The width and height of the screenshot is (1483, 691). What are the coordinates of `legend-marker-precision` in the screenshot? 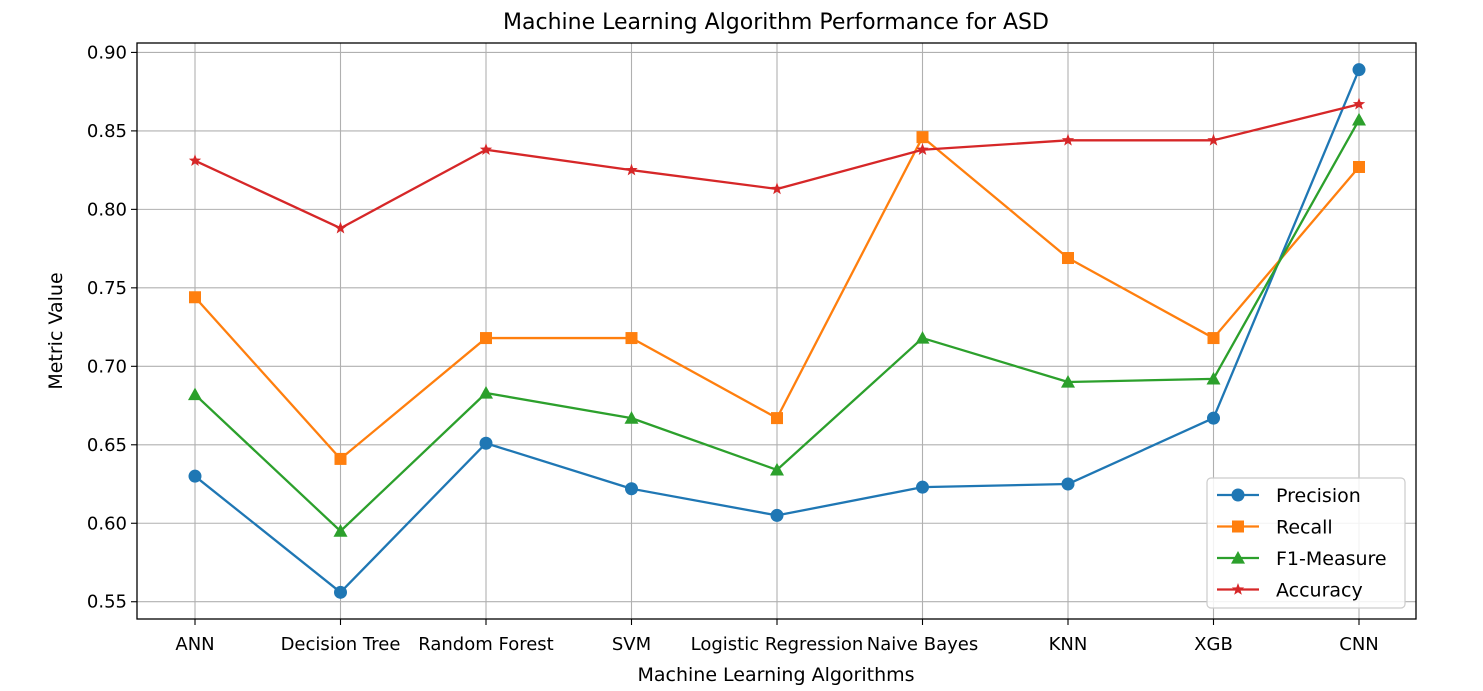 It's located at (1238, 495).